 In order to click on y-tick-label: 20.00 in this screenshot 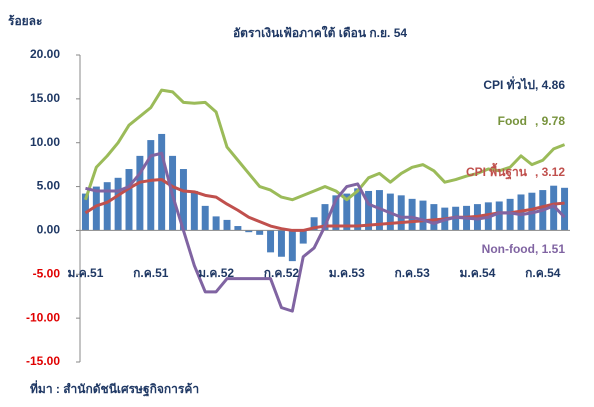, I will do `click(45, 54)`.